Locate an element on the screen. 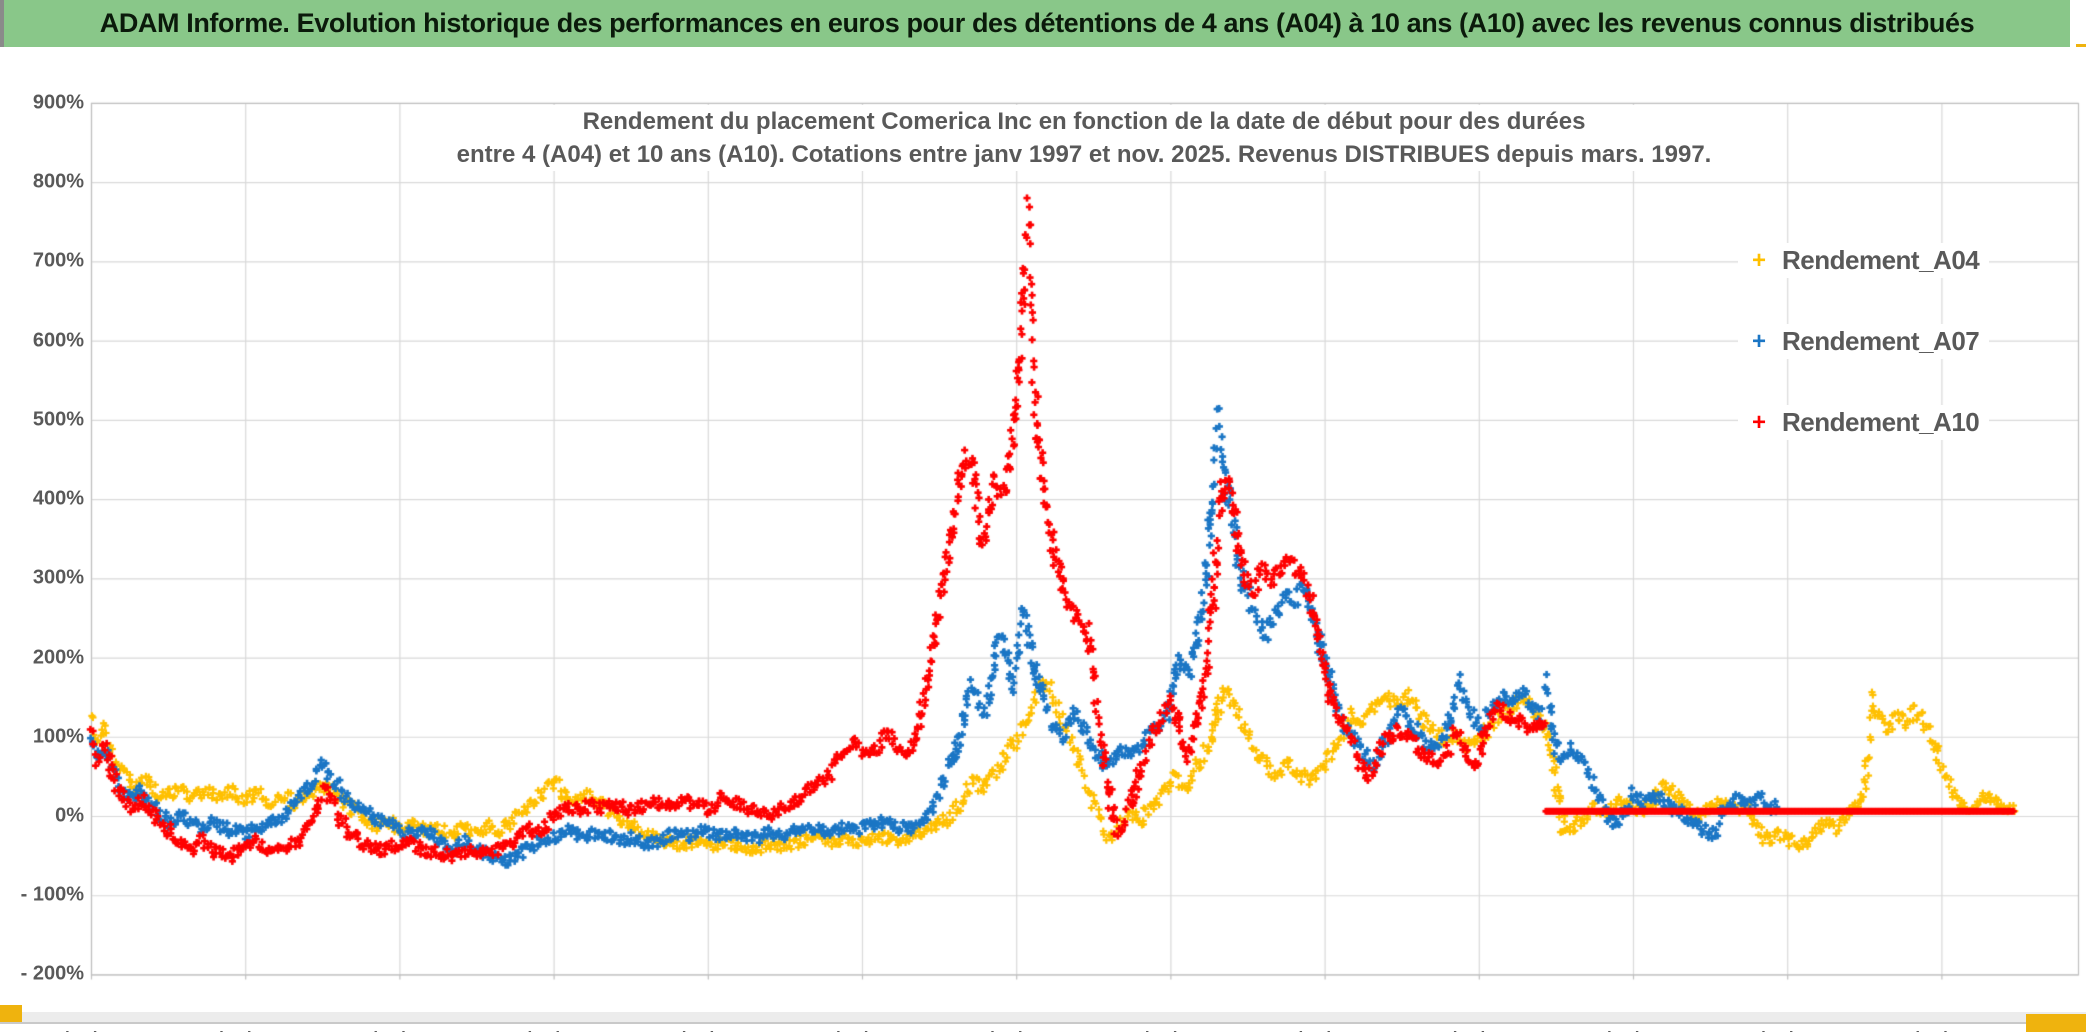  legend-item-rendement-a07: + Rendement_A07 is located at coordinates (1864, 341).